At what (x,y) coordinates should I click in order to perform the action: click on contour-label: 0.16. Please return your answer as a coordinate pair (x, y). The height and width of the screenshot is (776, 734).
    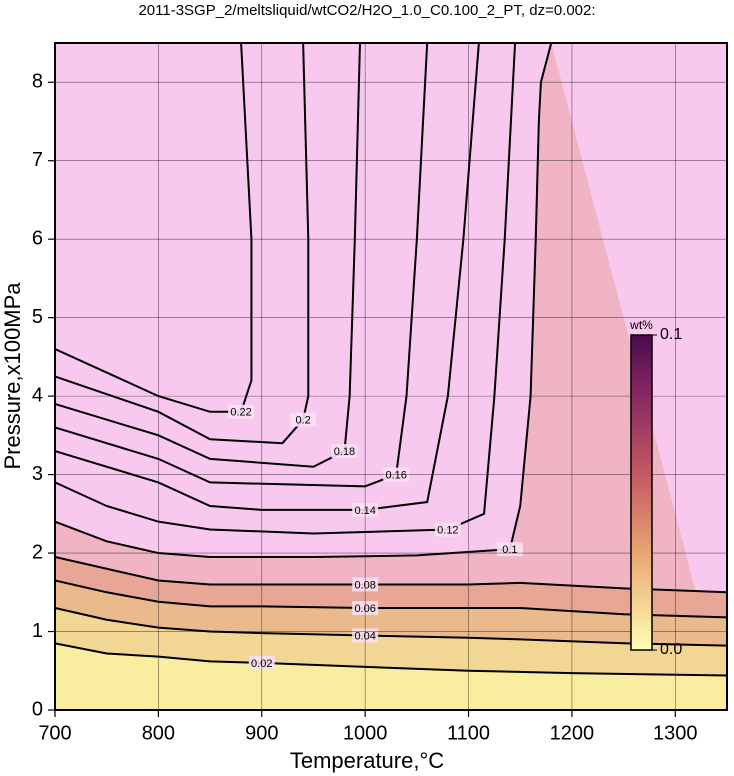
    Looking at the image, I should click on (395, 475).